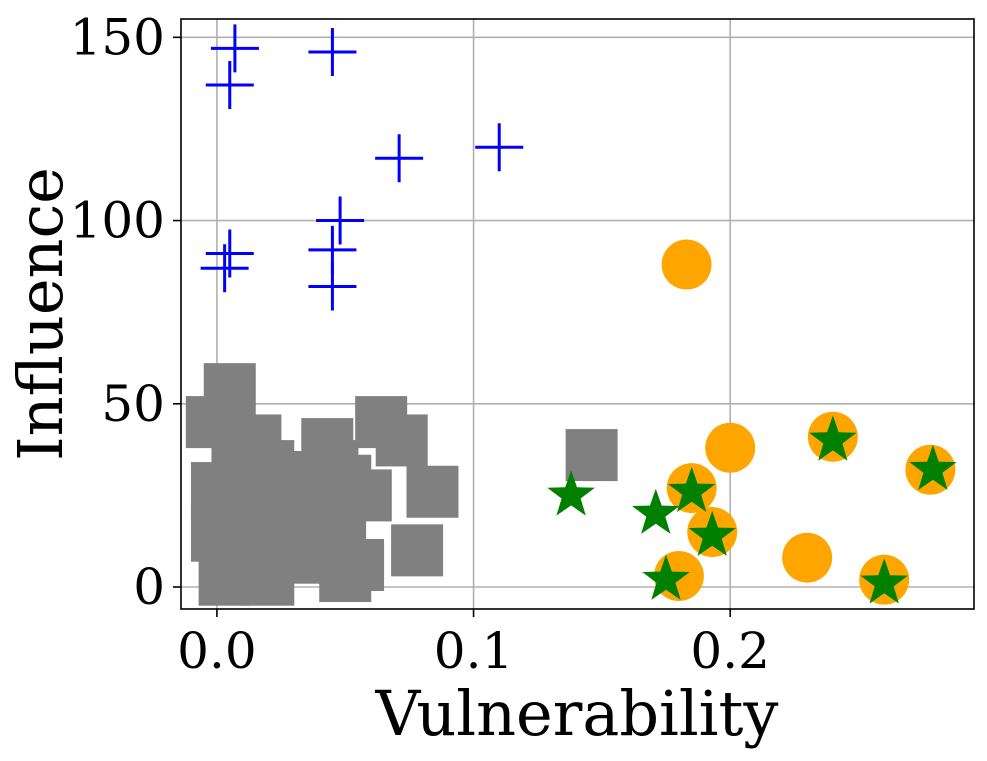 This screenshot has width=987, height=761. What do you see at coordinates (577, 713) in the screenshot?
I see `x-axis-title: Vulnerability` at bounding box center [577, 713].